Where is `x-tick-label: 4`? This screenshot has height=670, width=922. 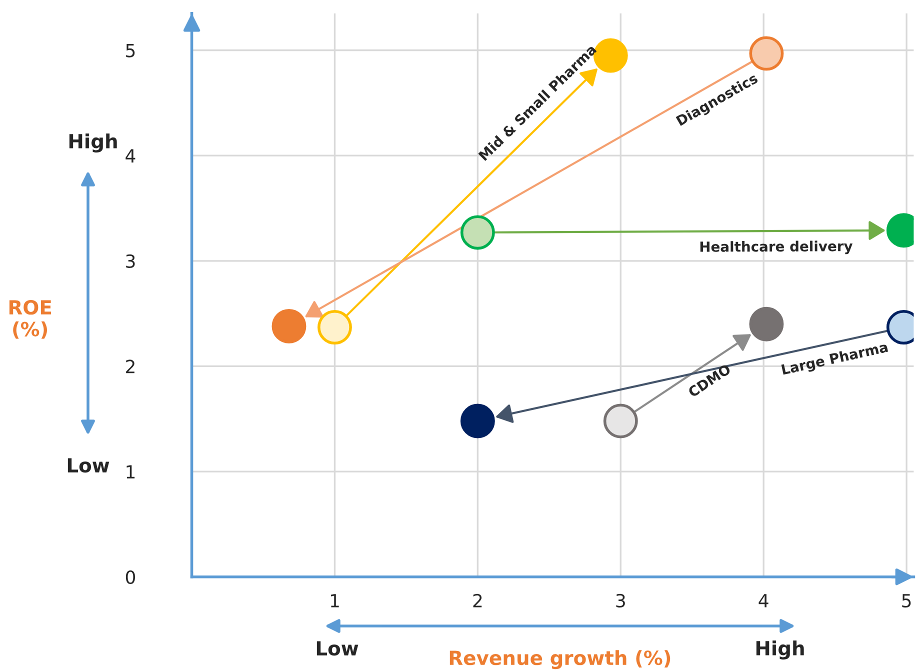
x-tick-label: 4 is located at coordinates (763, 601).